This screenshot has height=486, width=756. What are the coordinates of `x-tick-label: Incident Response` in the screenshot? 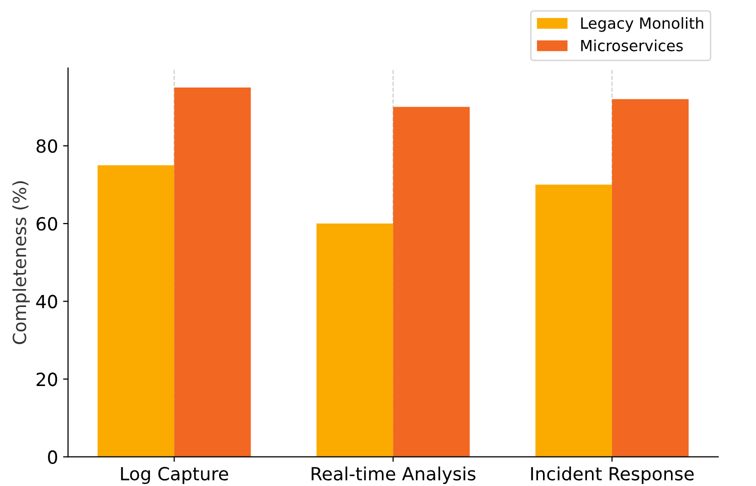 It's located at (612, 475).